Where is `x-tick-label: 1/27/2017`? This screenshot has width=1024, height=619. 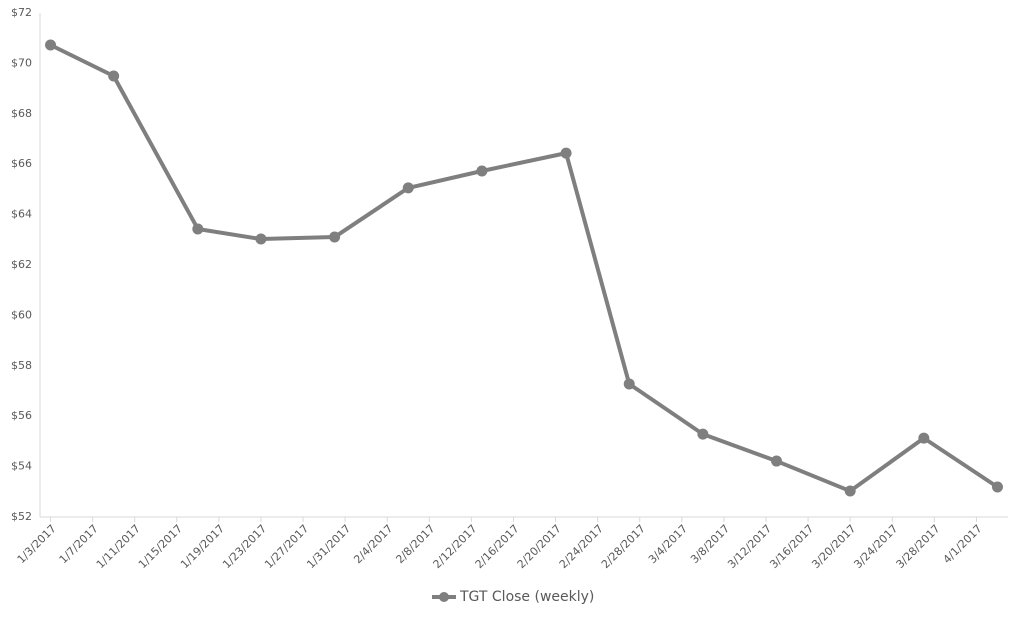 x-tick-label: 1/27/2017 is located at coordinates (286, 546).